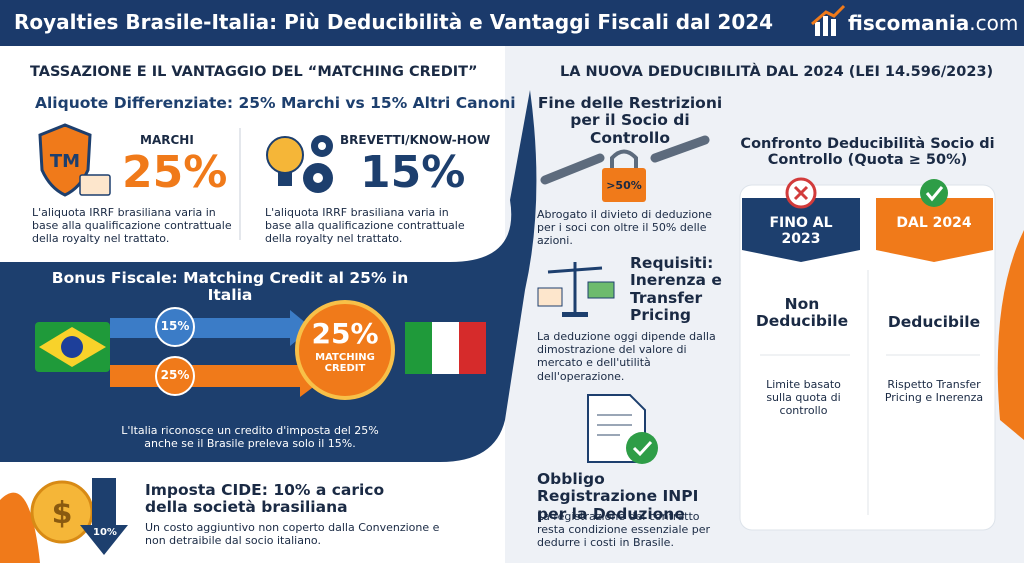 Image resolution: width=1024 pixels, height=563 pixels. What do you see at coordinates (909, 23) in the screenshot?
I see `logo-name: fiscomania` at bounding box center [909, 23].